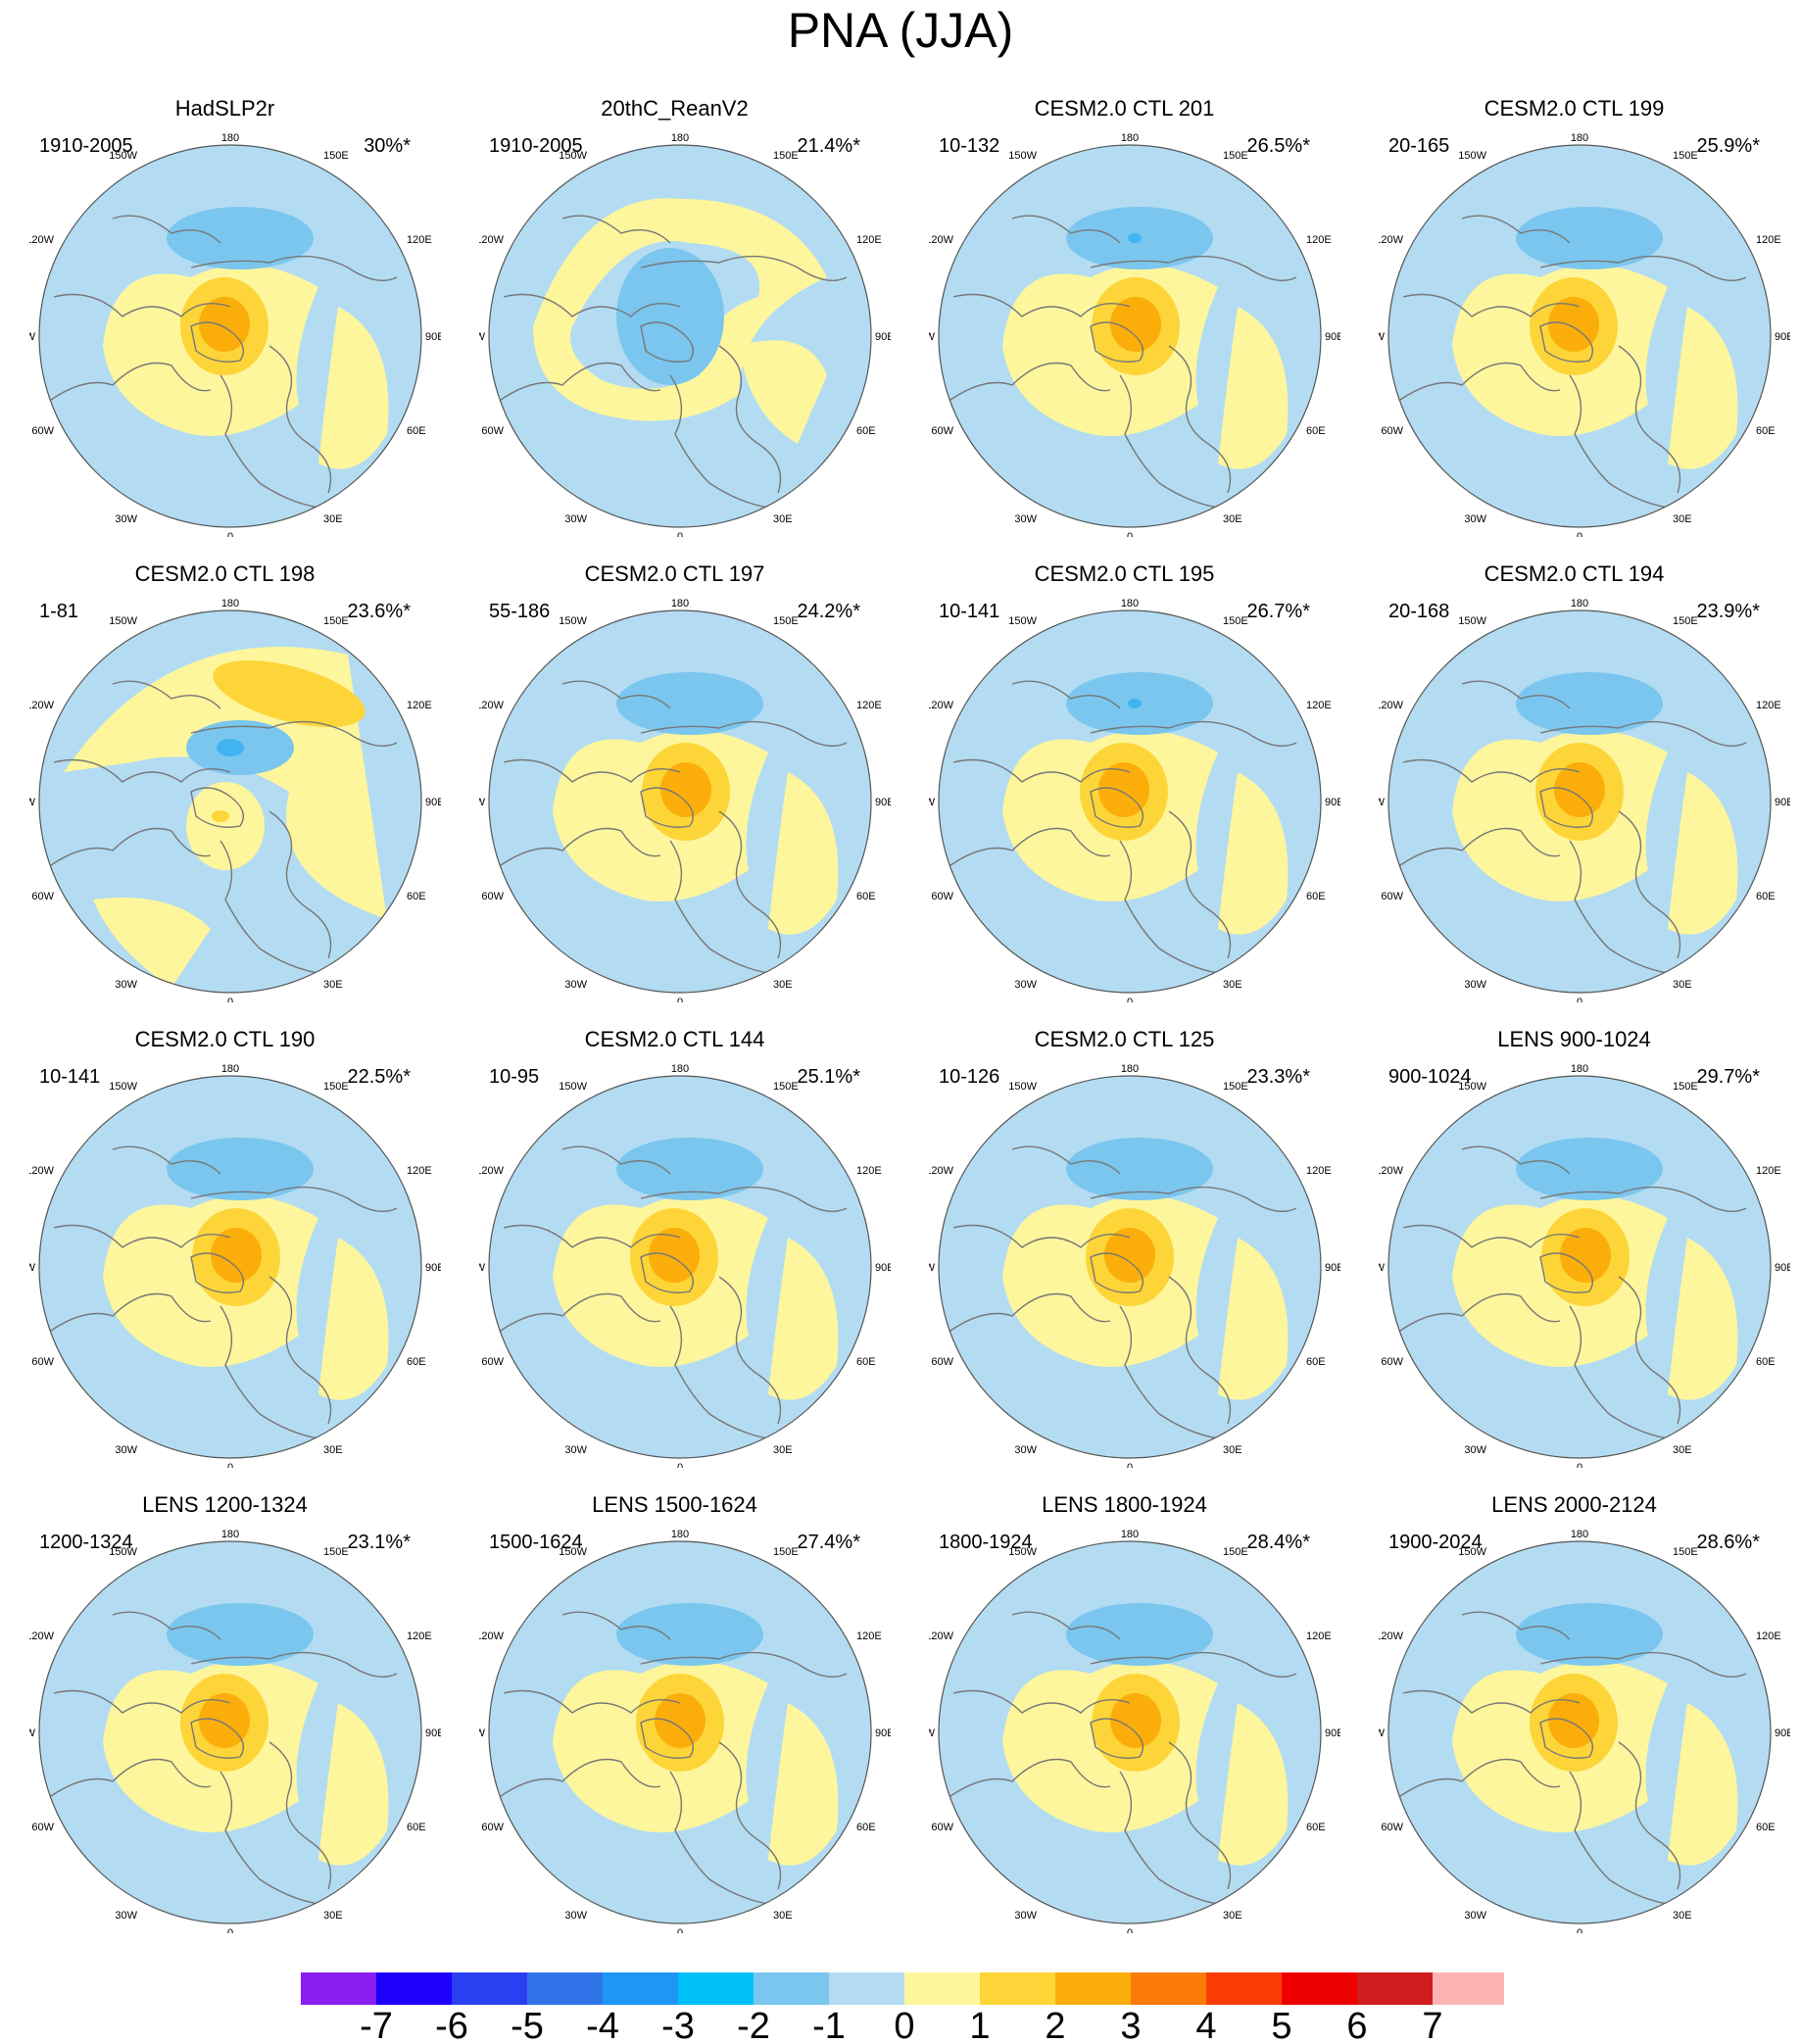 The image size is (1801, 2044). Describe the element at coordinates (904, 2025) in the screenshot. I see `colorbar-tick-label: 0` at that location.